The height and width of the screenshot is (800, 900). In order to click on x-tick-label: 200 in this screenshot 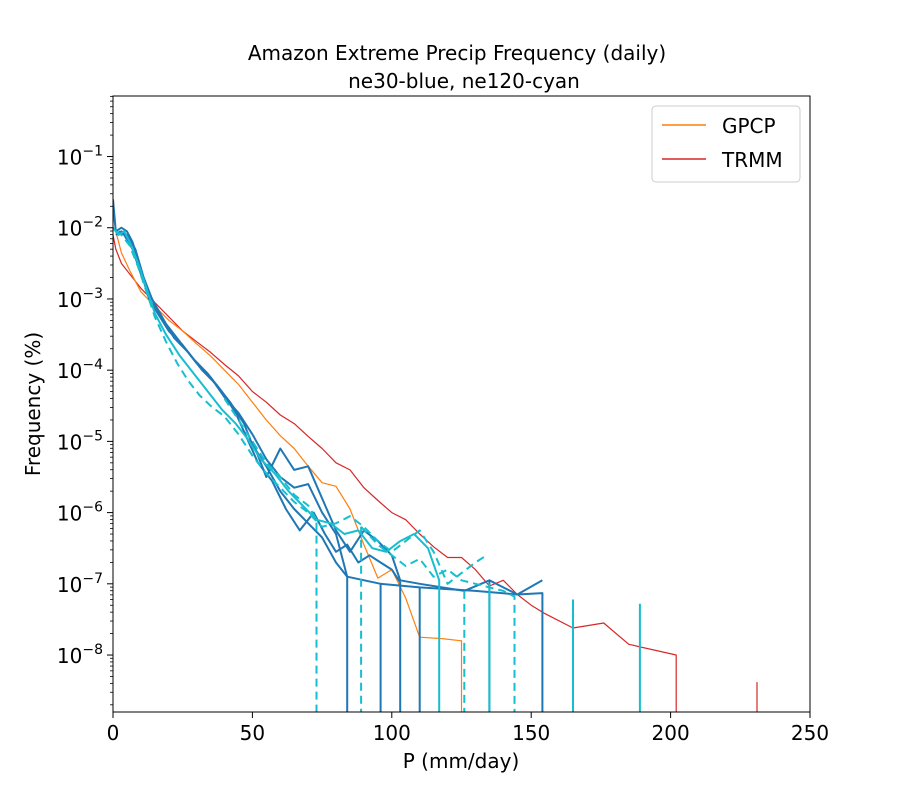, I will do `click(671, 733)`.